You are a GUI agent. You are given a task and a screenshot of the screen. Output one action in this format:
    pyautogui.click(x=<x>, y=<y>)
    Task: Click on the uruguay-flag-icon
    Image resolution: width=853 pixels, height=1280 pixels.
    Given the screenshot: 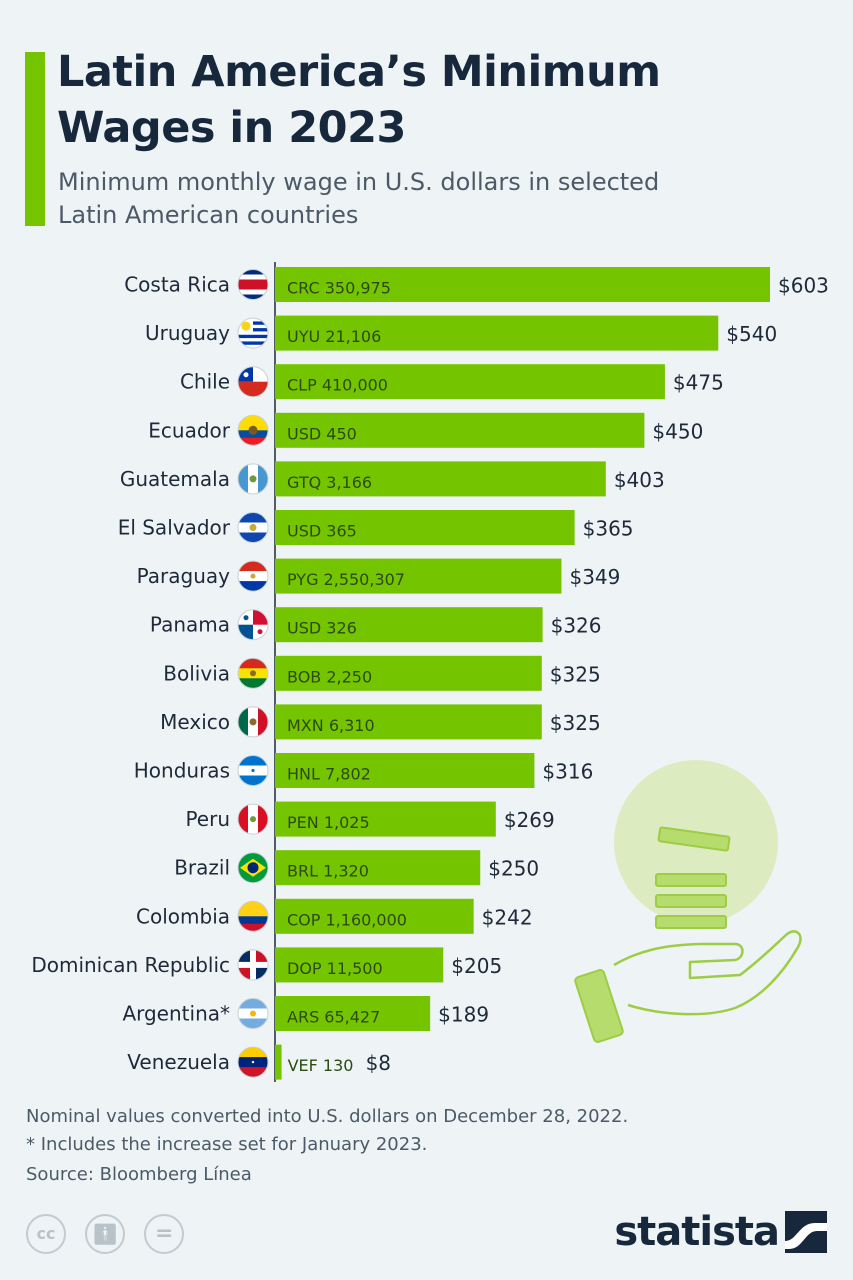 What is the action you would take?
    pyautogui.click(x=253, y=333)
    